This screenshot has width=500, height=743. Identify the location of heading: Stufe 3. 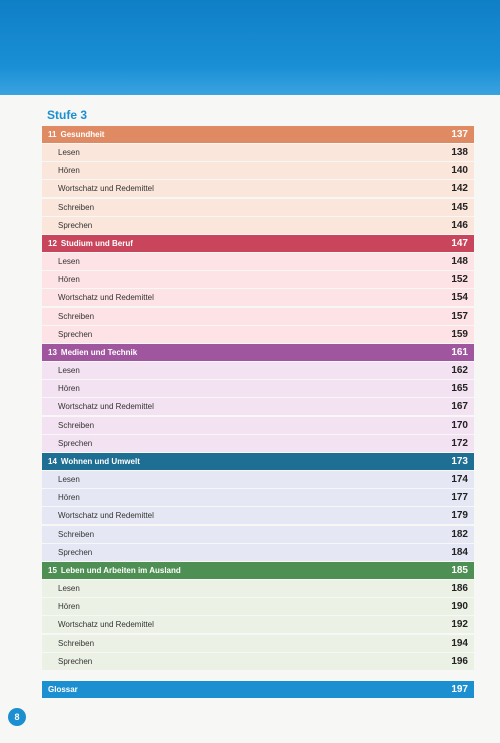
(67, 115).